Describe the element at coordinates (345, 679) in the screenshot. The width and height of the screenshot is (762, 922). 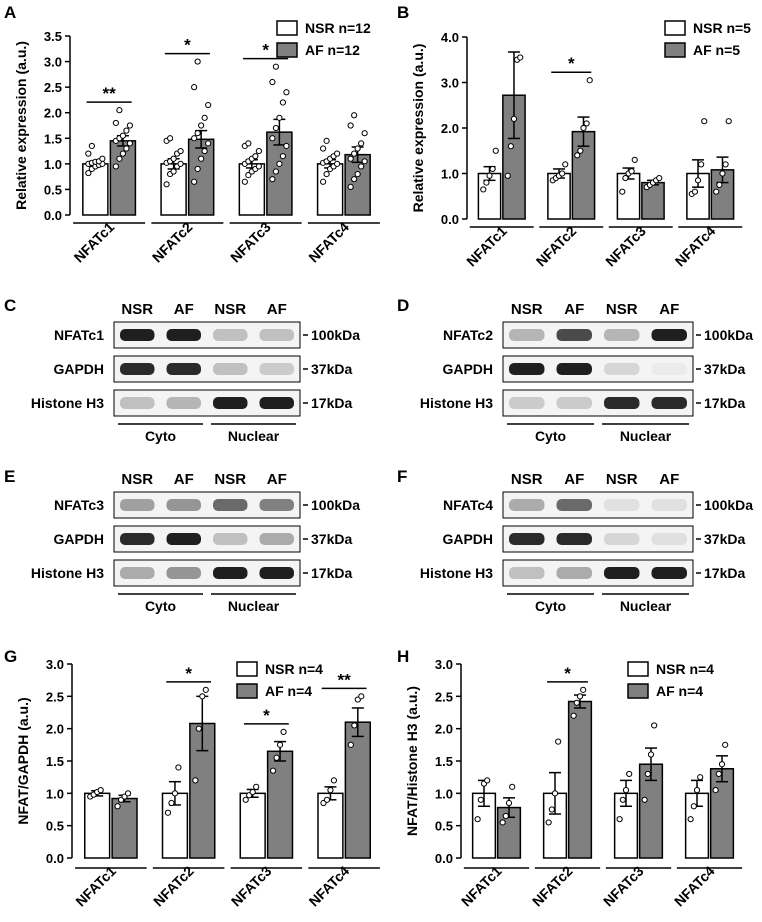
I see `significance-marker: **` at that location.